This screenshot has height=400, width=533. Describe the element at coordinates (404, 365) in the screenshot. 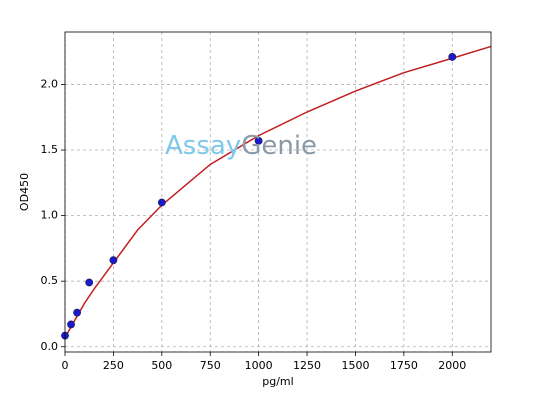

I see `x-tick-label: 1750` at that location.